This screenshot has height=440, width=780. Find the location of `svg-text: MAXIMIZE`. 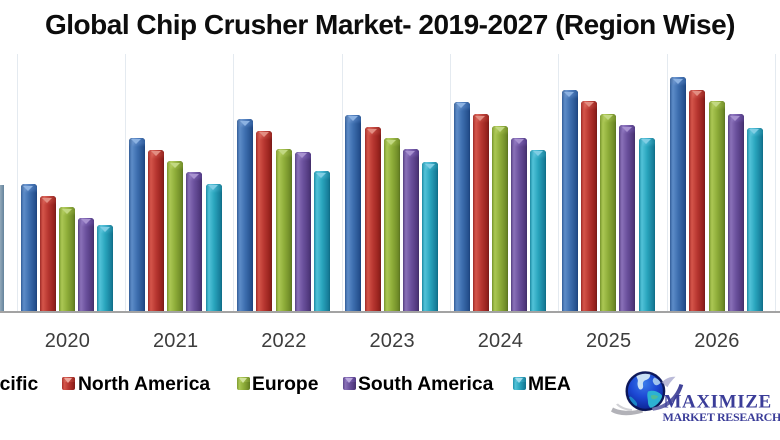

svg-text: MAXIMIZE is located at coordinates (718, 402).